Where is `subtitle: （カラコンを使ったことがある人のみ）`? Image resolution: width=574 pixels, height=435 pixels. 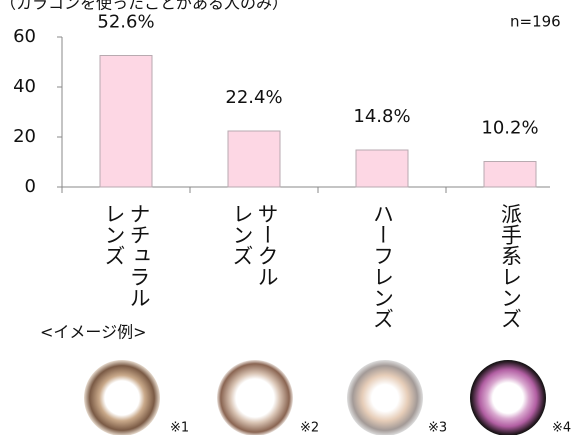
subtitle: （カラコンを使ったことがある人のみ） is located at coordinates (144, 6).